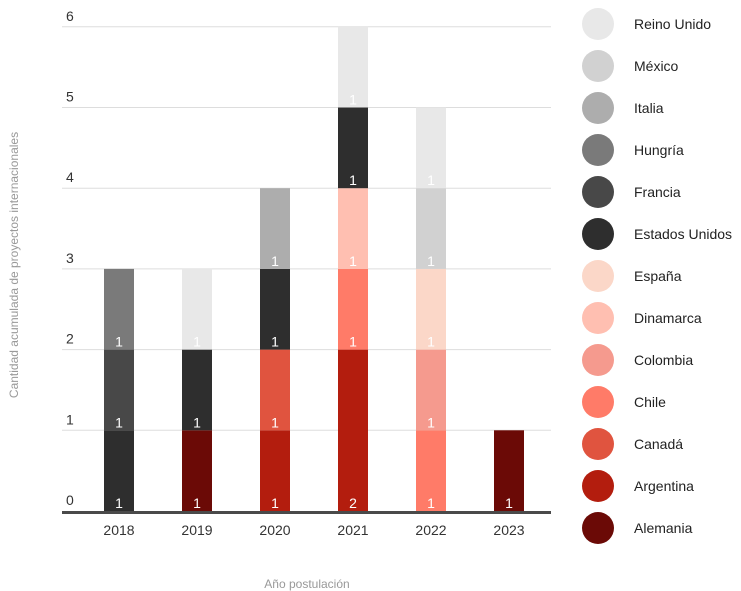 The width and height of the screenshot is (741, 591). Describe the element at coordinates (668, 318) in the screenshot. I see `legend-item-label: Dinamarca` at that location.